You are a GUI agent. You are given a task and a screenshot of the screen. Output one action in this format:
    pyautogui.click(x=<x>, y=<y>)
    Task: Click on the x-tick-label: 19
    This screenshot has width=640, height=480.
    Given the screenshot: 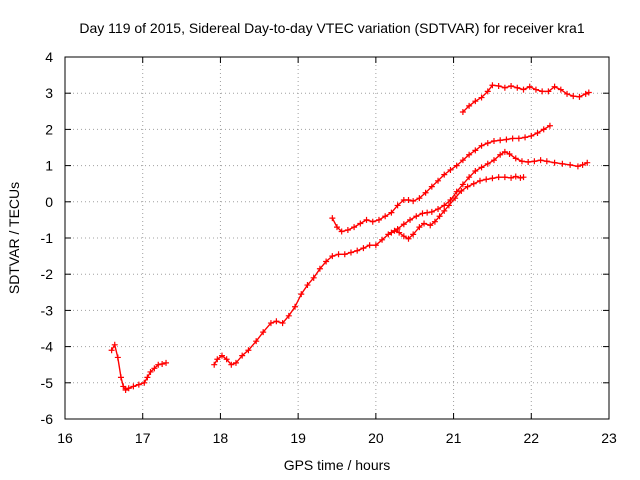 What is the action you would take?
    pyautogui.click(x=298, y=438)
    